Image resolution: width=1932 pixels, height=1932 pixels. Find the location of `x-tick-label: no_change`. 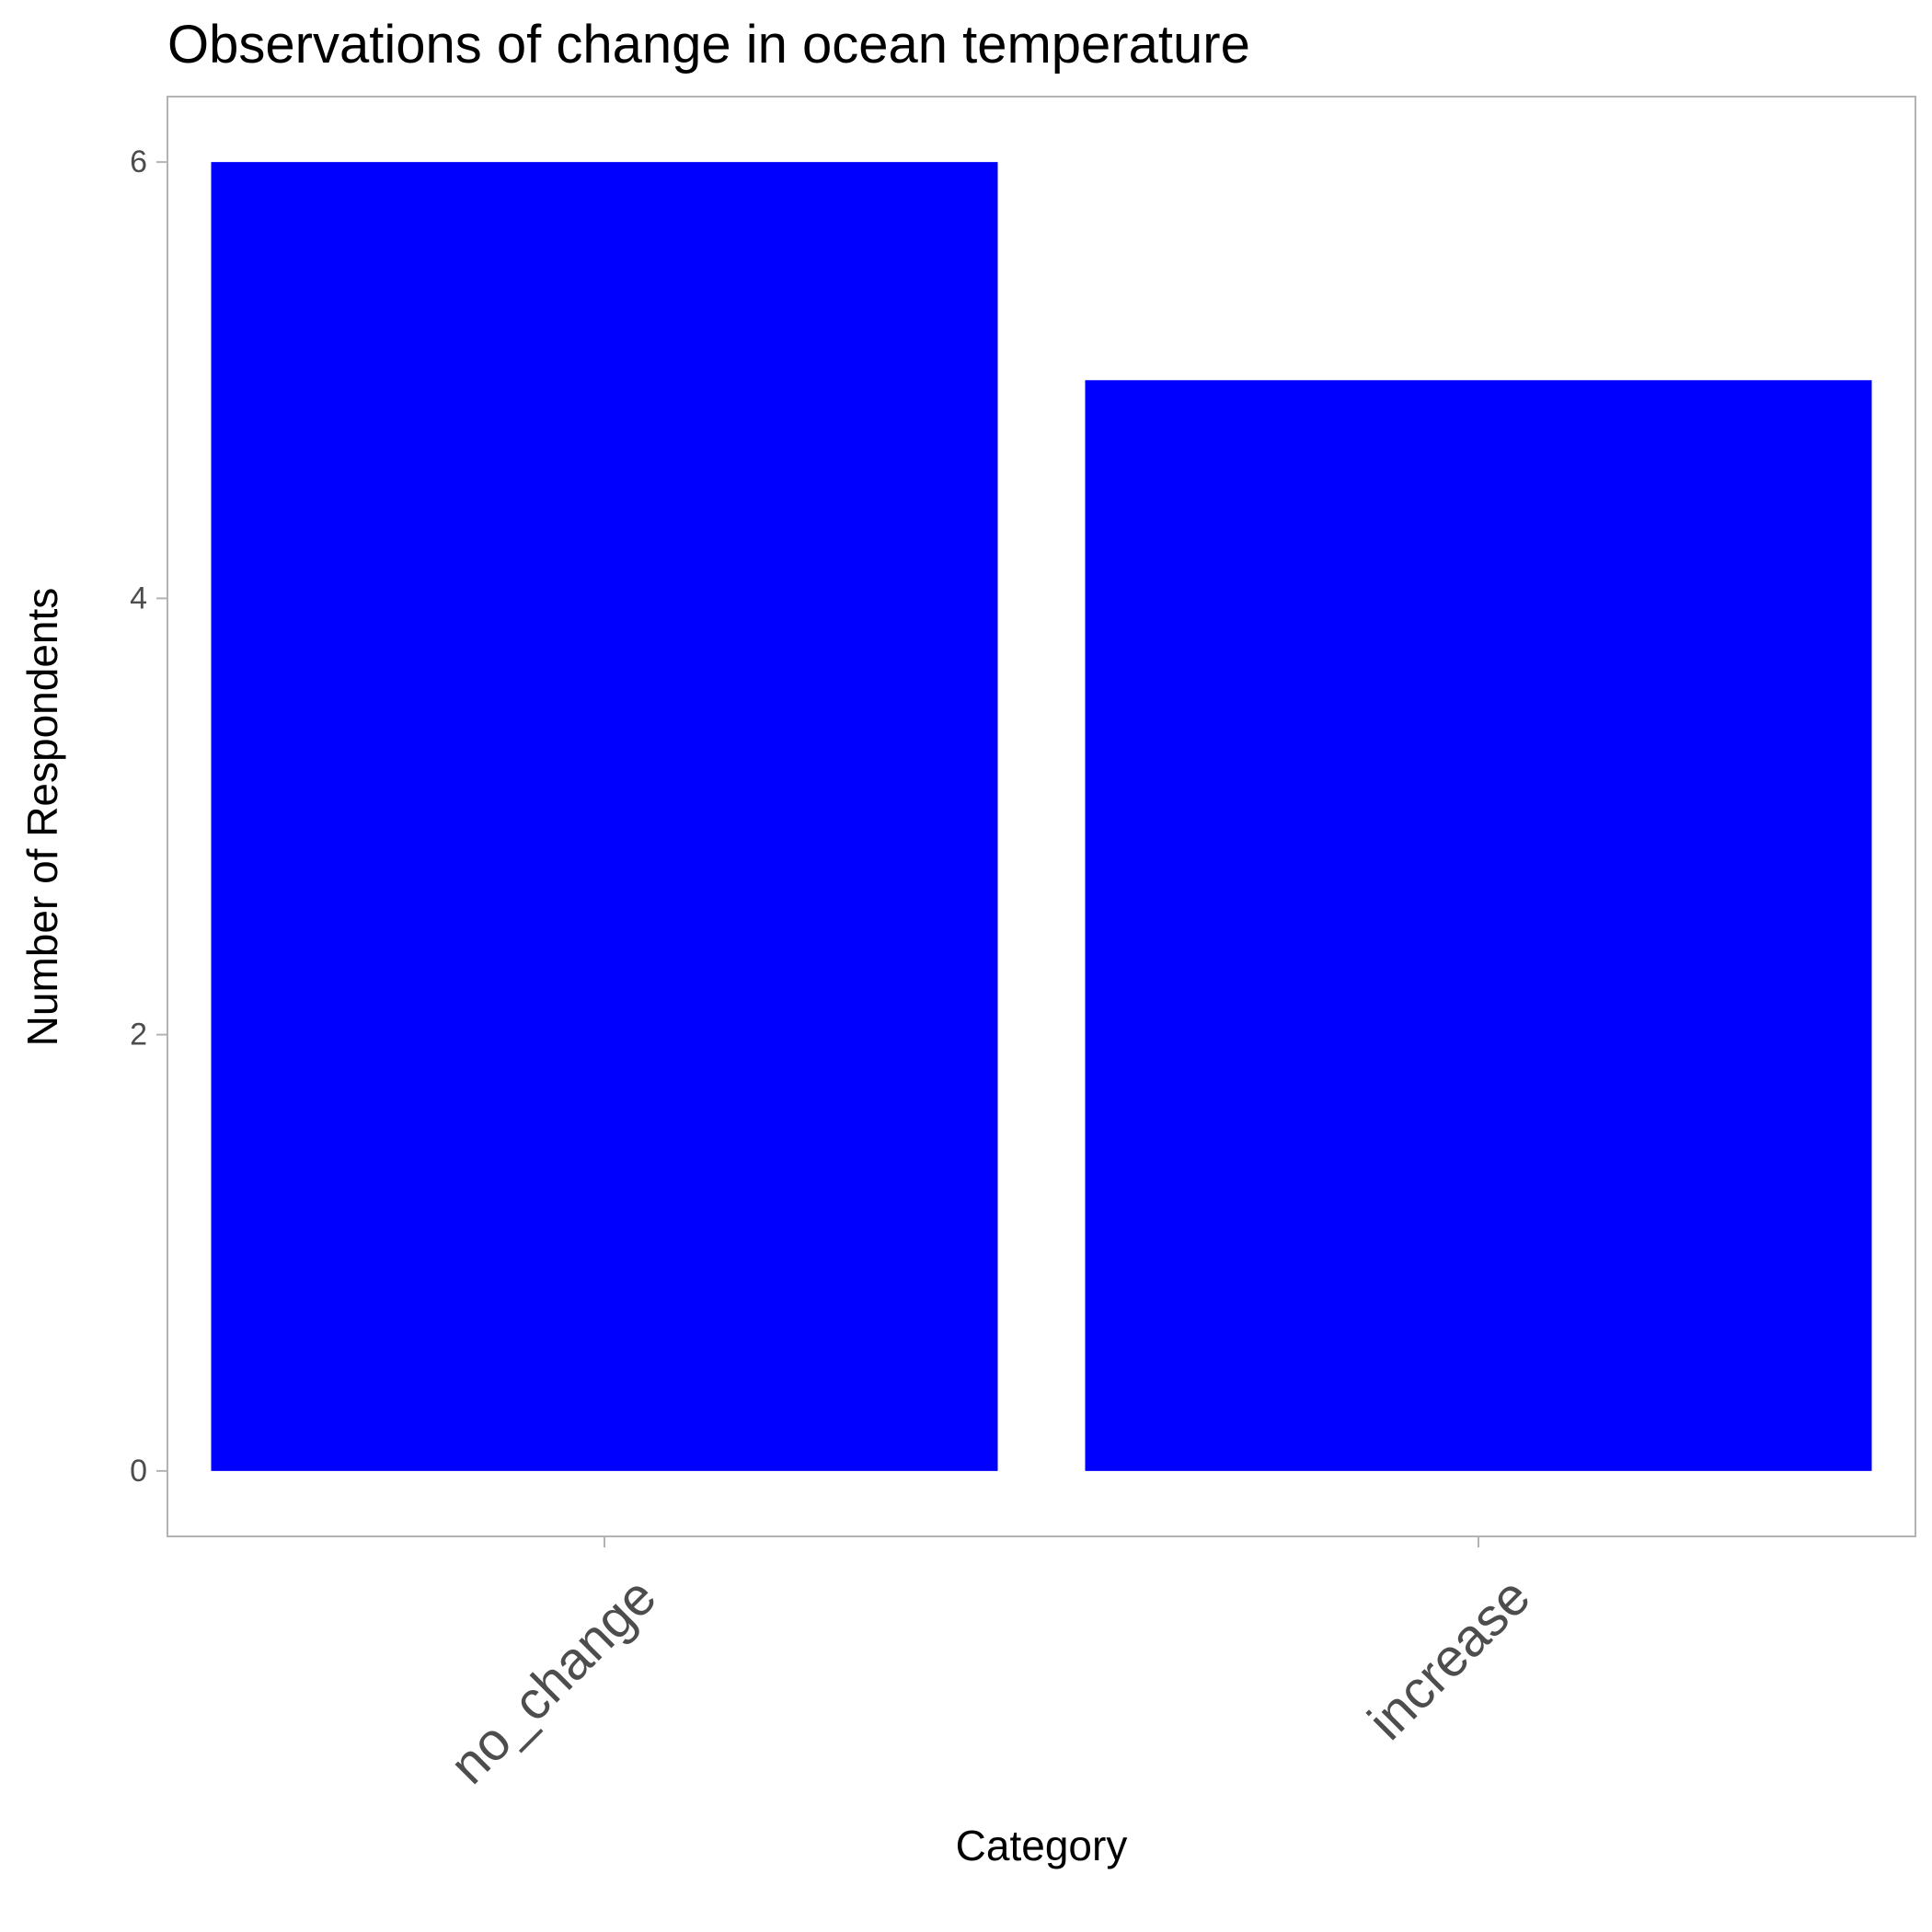

x-tick-label: no_change is located at coordinates (553, 1681).